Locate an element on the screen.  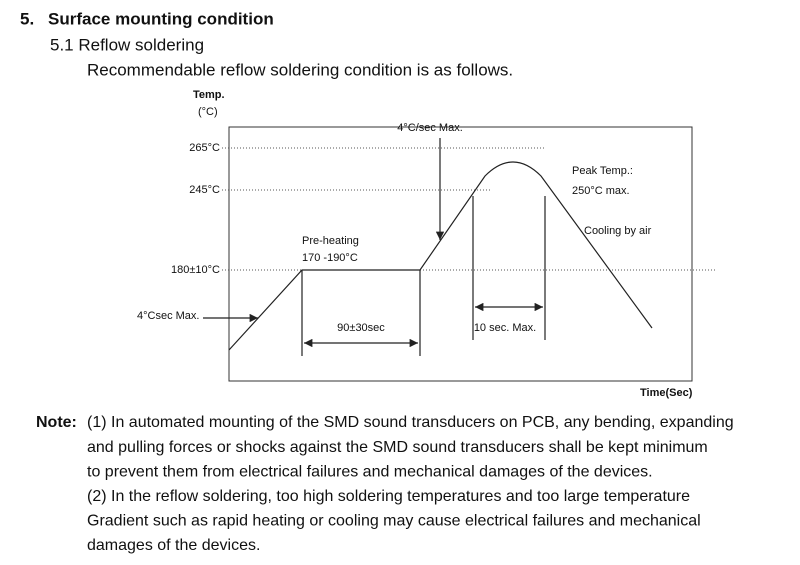
preheat-label: Pre-heating is located at coordinates (330, 241).